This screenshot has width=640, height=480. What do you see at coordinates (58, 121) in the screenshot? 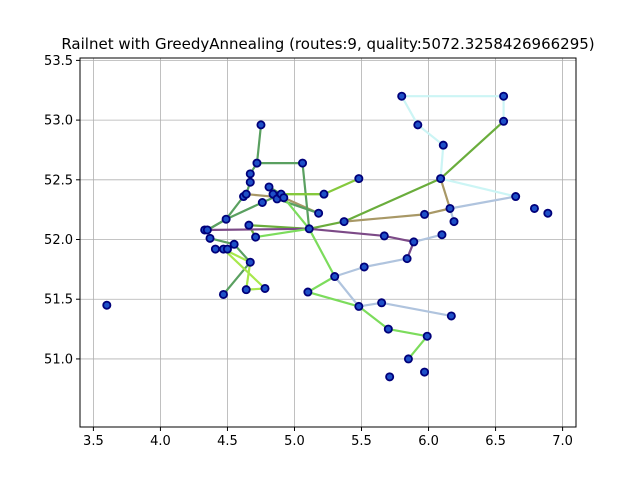
I see `y-tick-label: 53.0` at bounding box center [58, 121].